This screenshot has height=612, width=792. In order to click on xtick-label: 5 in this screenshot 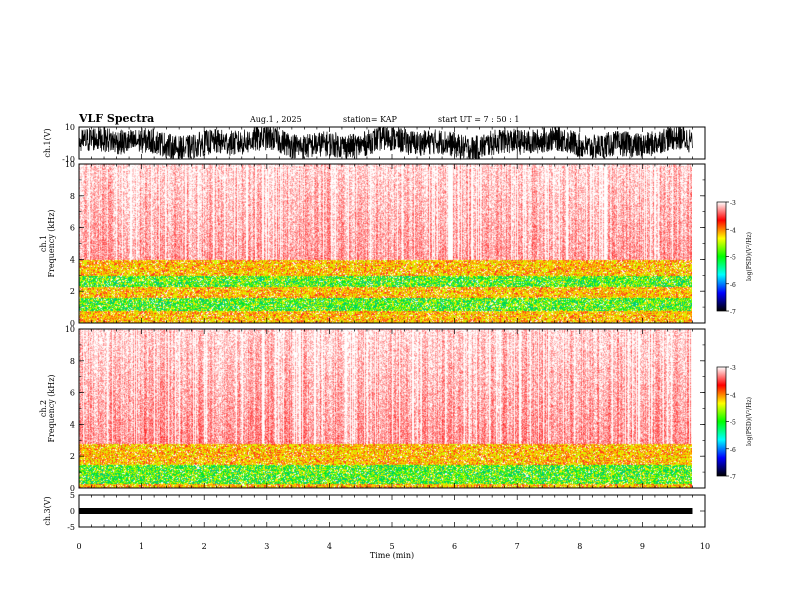, I will do `click(391, 546)`.